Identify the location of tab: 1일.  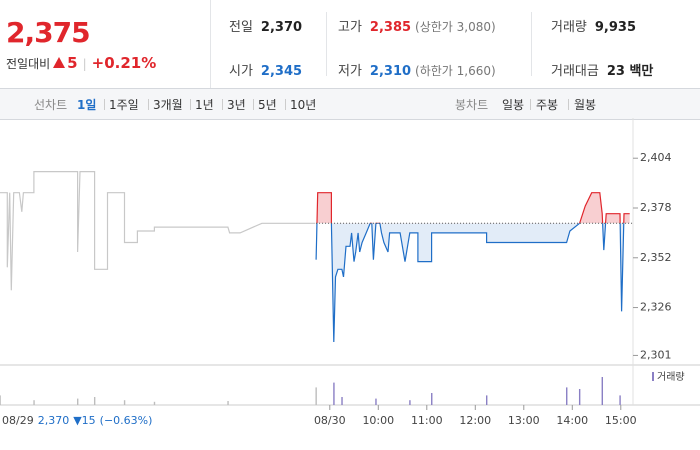
(87, 105).